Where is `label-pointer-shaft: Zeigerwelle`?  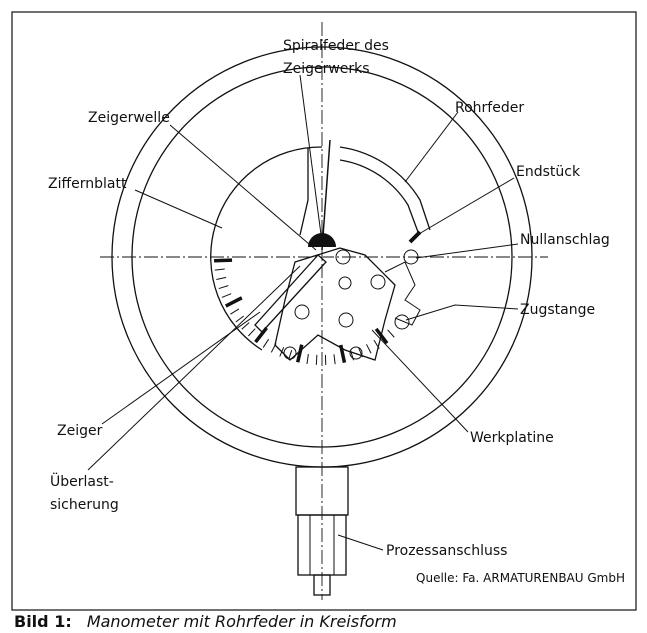
label-pointer-shaft: Zeigerwelle is located at coordinates (129, 118).